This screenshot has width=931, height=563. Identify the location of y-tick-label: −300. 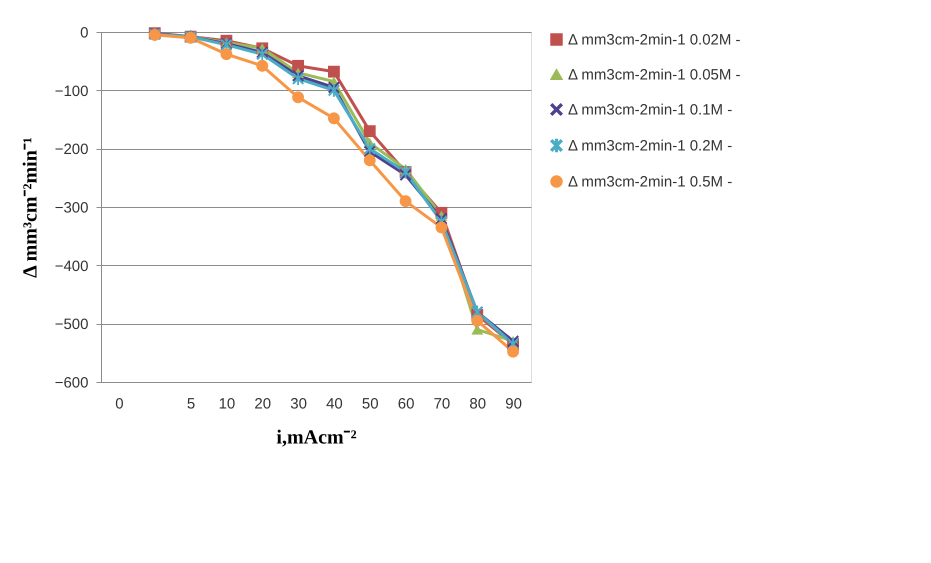
(71, 208).